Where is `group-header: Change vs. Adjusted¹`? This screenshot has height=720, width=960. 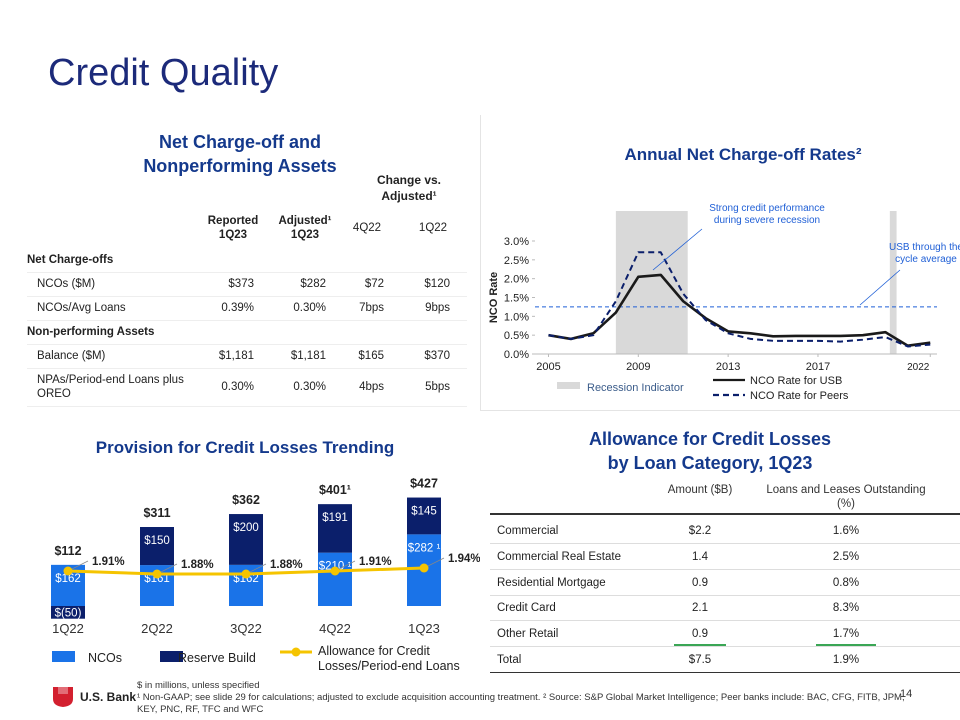 group-header: Change vs. Adjusted¹ is located at coordinates (409, 188).